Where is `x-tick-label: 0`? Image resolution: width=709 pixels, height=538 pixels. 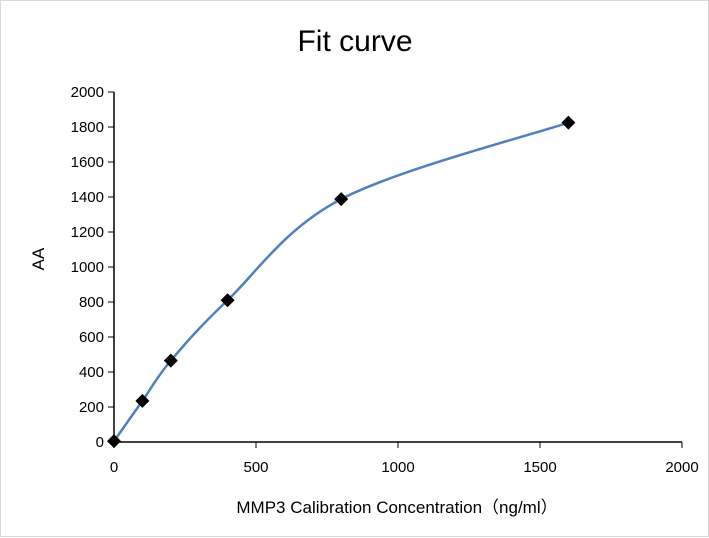
x-tick-label: 0 is located at coordinates (114, 467).